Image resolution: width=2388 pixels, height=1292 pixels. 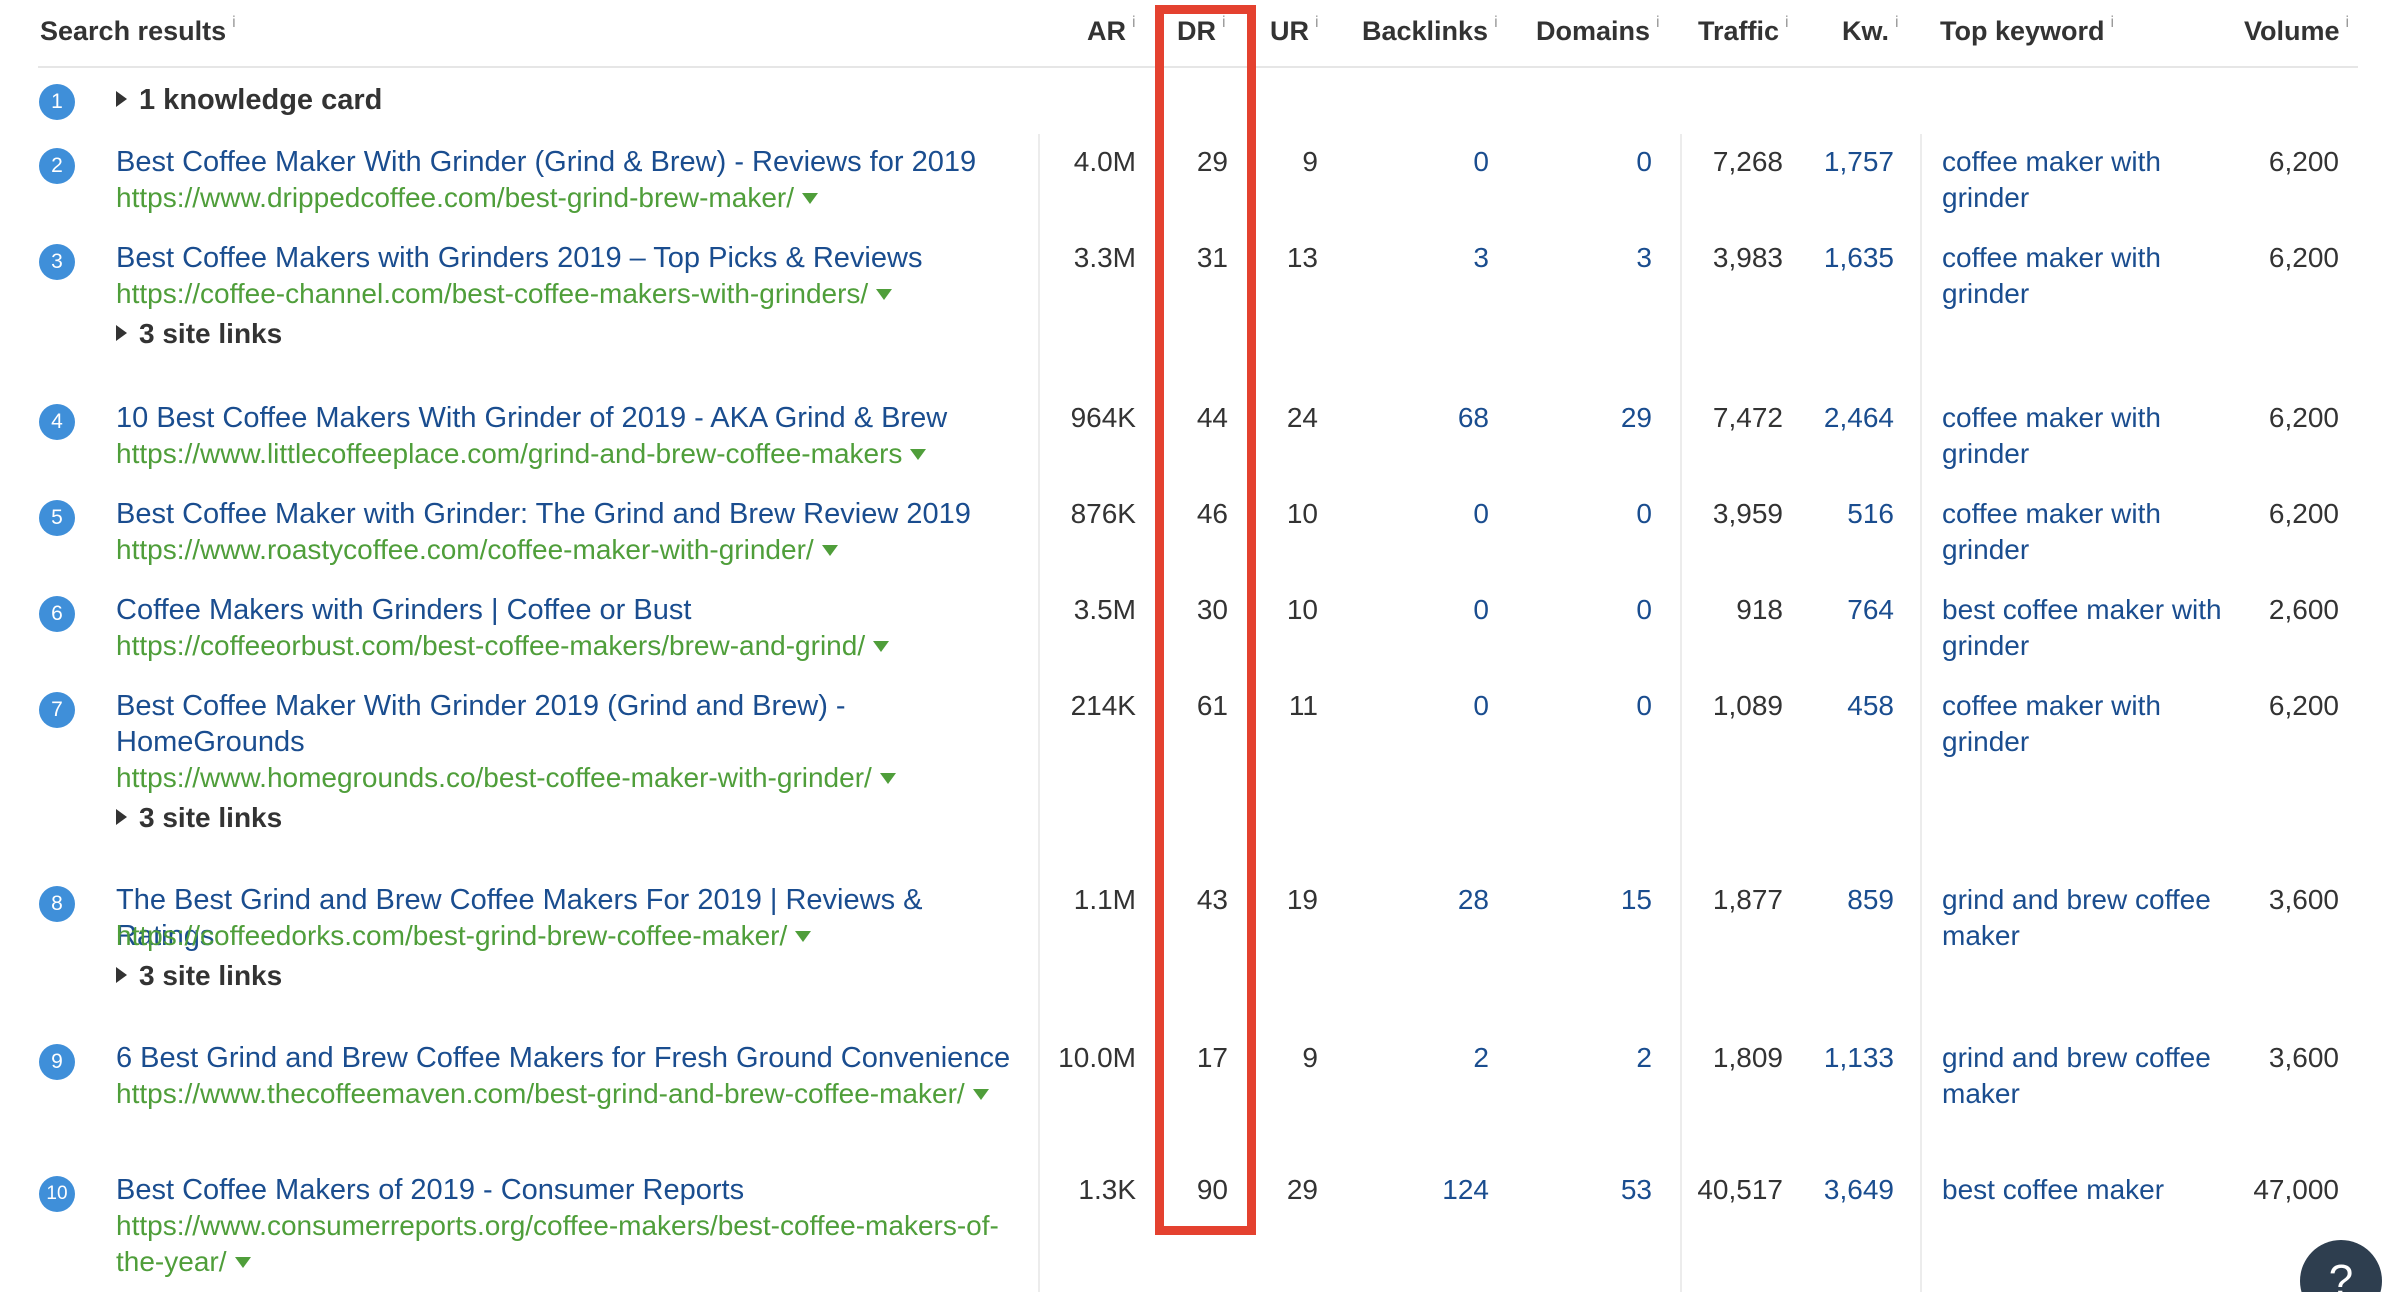 I want to click on keywords-link: 1,133, so click(x=1858, y=1057).